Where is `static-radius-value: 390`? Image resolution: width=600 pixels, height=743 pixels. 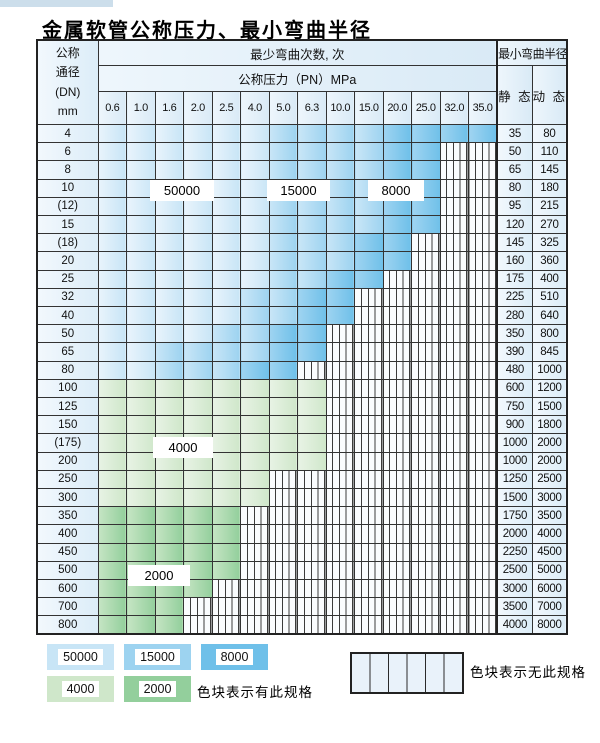 static-radius-value: 390 is located at coordinates (514, 352).